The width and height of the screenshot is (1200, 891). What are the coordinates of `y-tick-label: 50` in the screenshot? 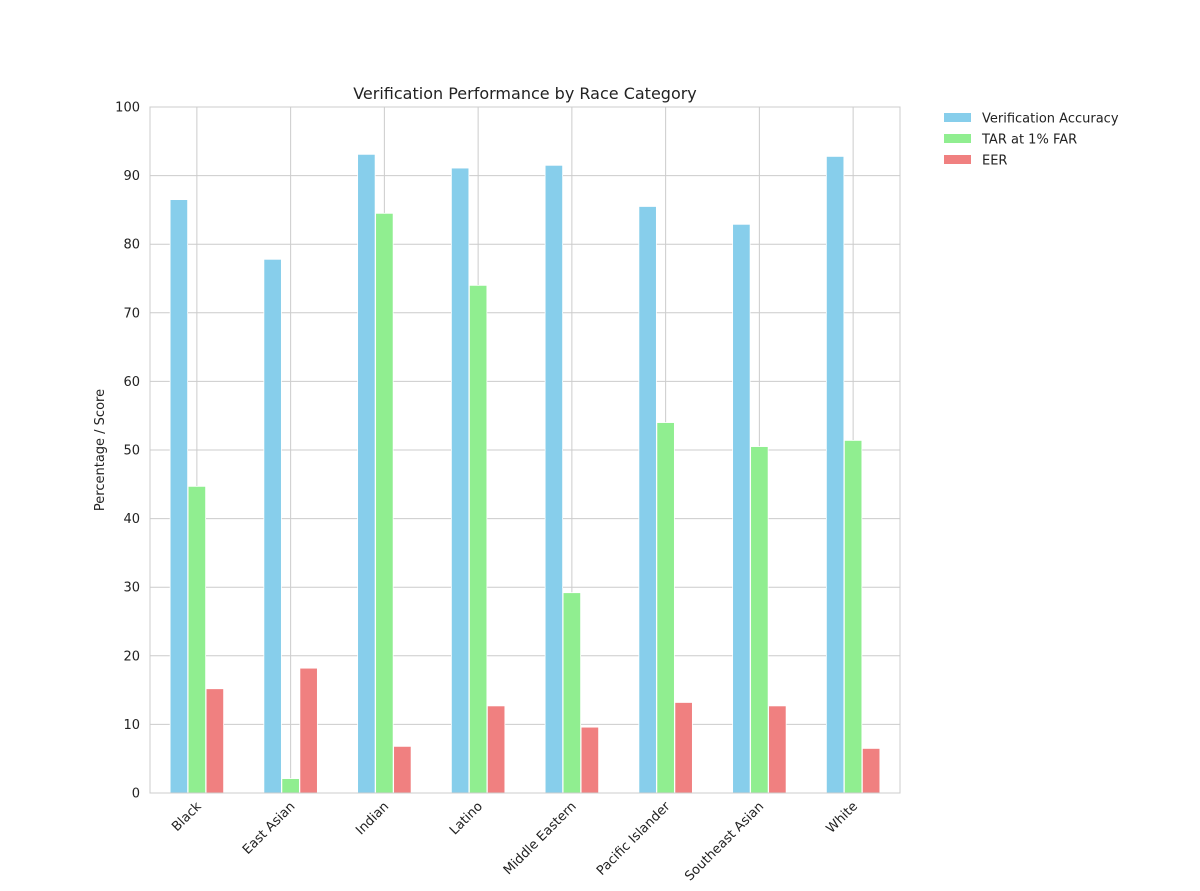 It's located at (131, 451).